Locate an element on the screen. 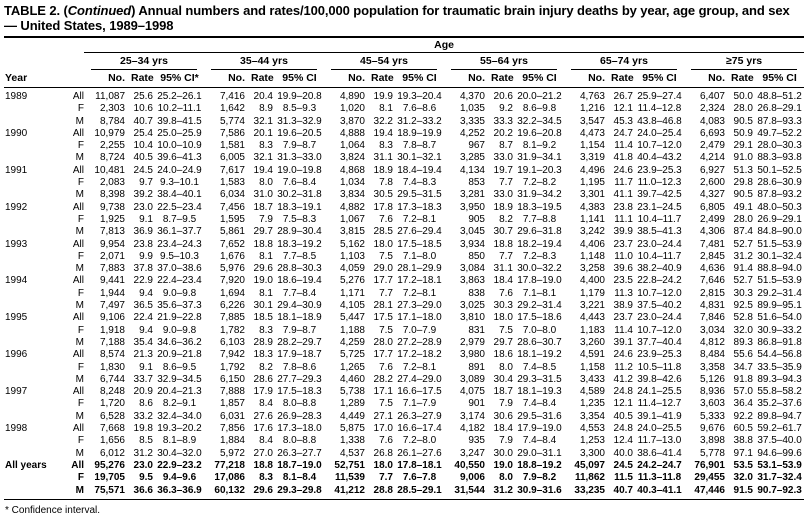  cell-rate: 18.9 is located at coordinates (383, 170).